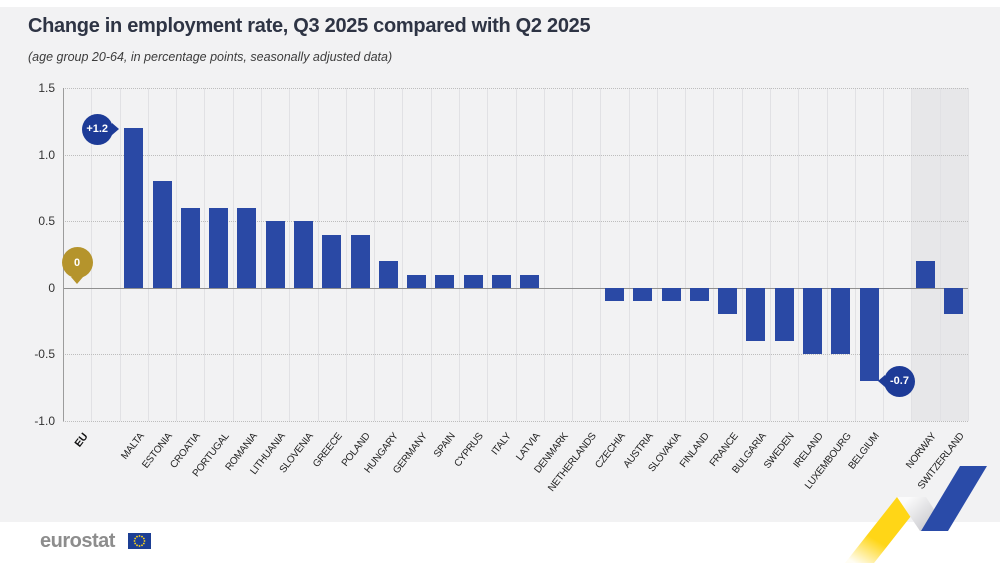 The height and width of the screenshot is (563, 1000). Describe the element at coordinates (44, 421) in the screenshot. I see `y-tick--1.0: -1.0` at that location.